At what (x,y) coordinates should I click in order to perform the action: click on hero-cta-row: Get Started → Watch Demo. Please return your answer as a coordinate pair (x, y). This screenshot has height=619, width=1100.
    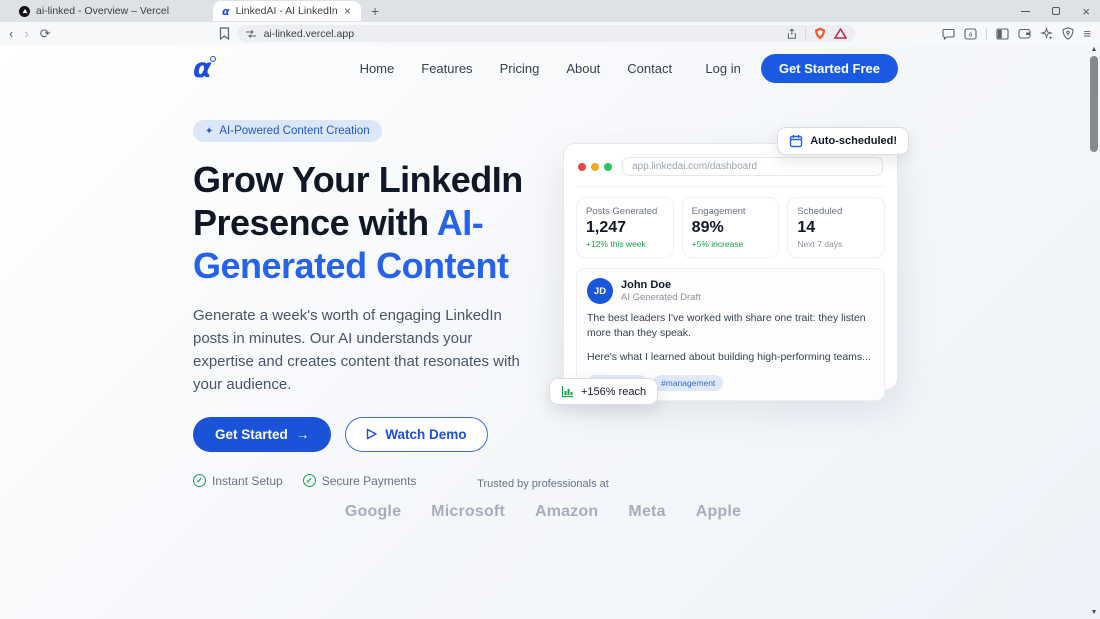
    Looking at the image, I should click on (369, 434).